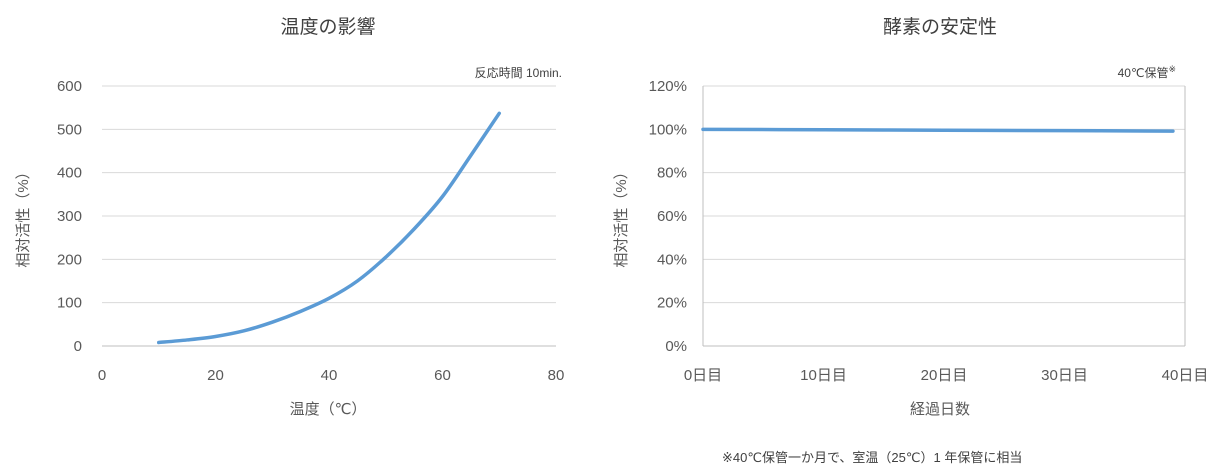 The image size is (1215, 468). I want to click on x-tick-label: 40, so click(329, 375).